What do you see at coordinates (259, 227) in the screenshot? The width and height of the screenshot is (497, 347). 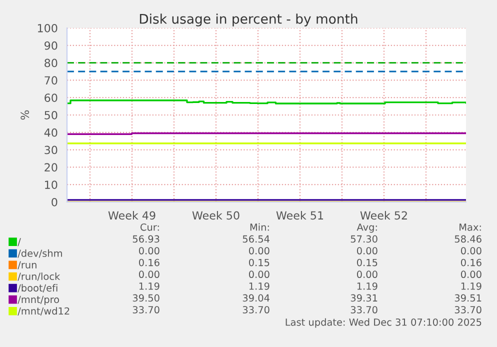 I see `text: Min:` at bounding box center [259, 227].